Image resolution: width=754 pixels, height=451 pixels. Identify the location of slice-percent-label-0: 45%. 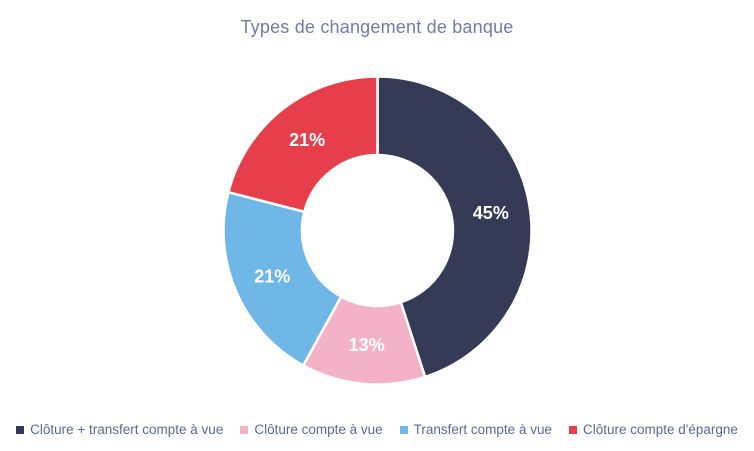
(491, 213).